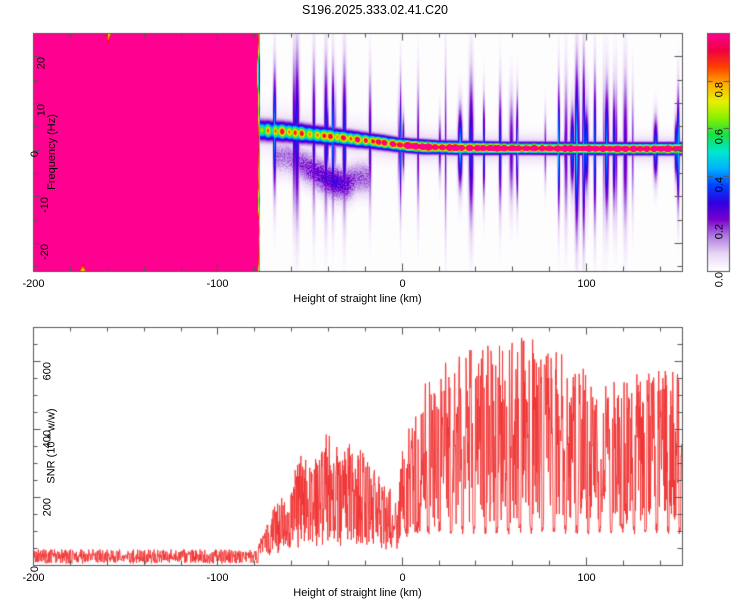  I want to click on spectrogram-ytick-20: 20, so click(41, 62).